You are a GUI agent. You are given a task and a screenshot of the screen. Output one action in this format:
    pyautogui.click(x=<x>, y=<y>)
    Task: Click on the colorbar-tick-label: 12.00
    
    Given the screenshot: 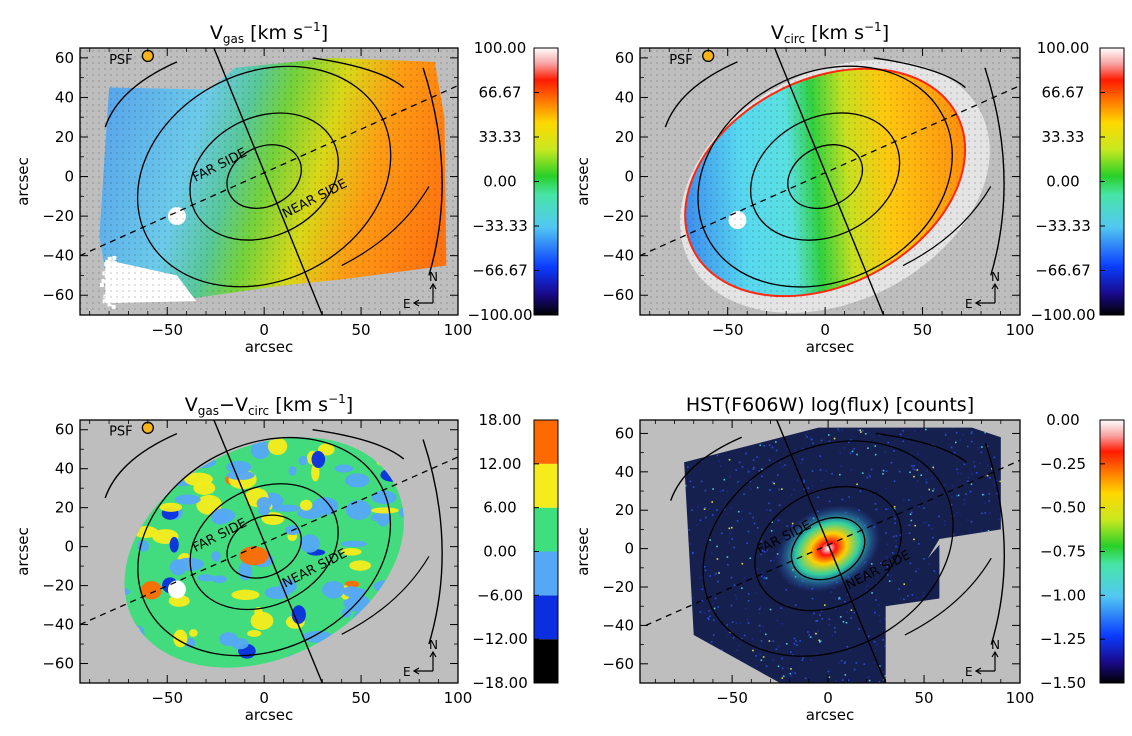 What is the action you would take?
    pyautogui.click(x=500, y=464)
    